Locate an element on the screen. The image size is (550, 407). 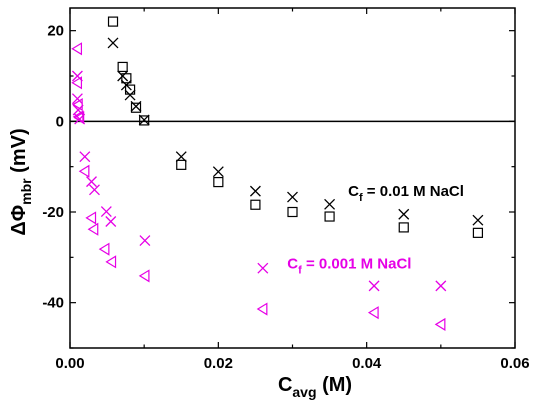
x-tick-label: 0.00 is located at coordinates (69, 363).